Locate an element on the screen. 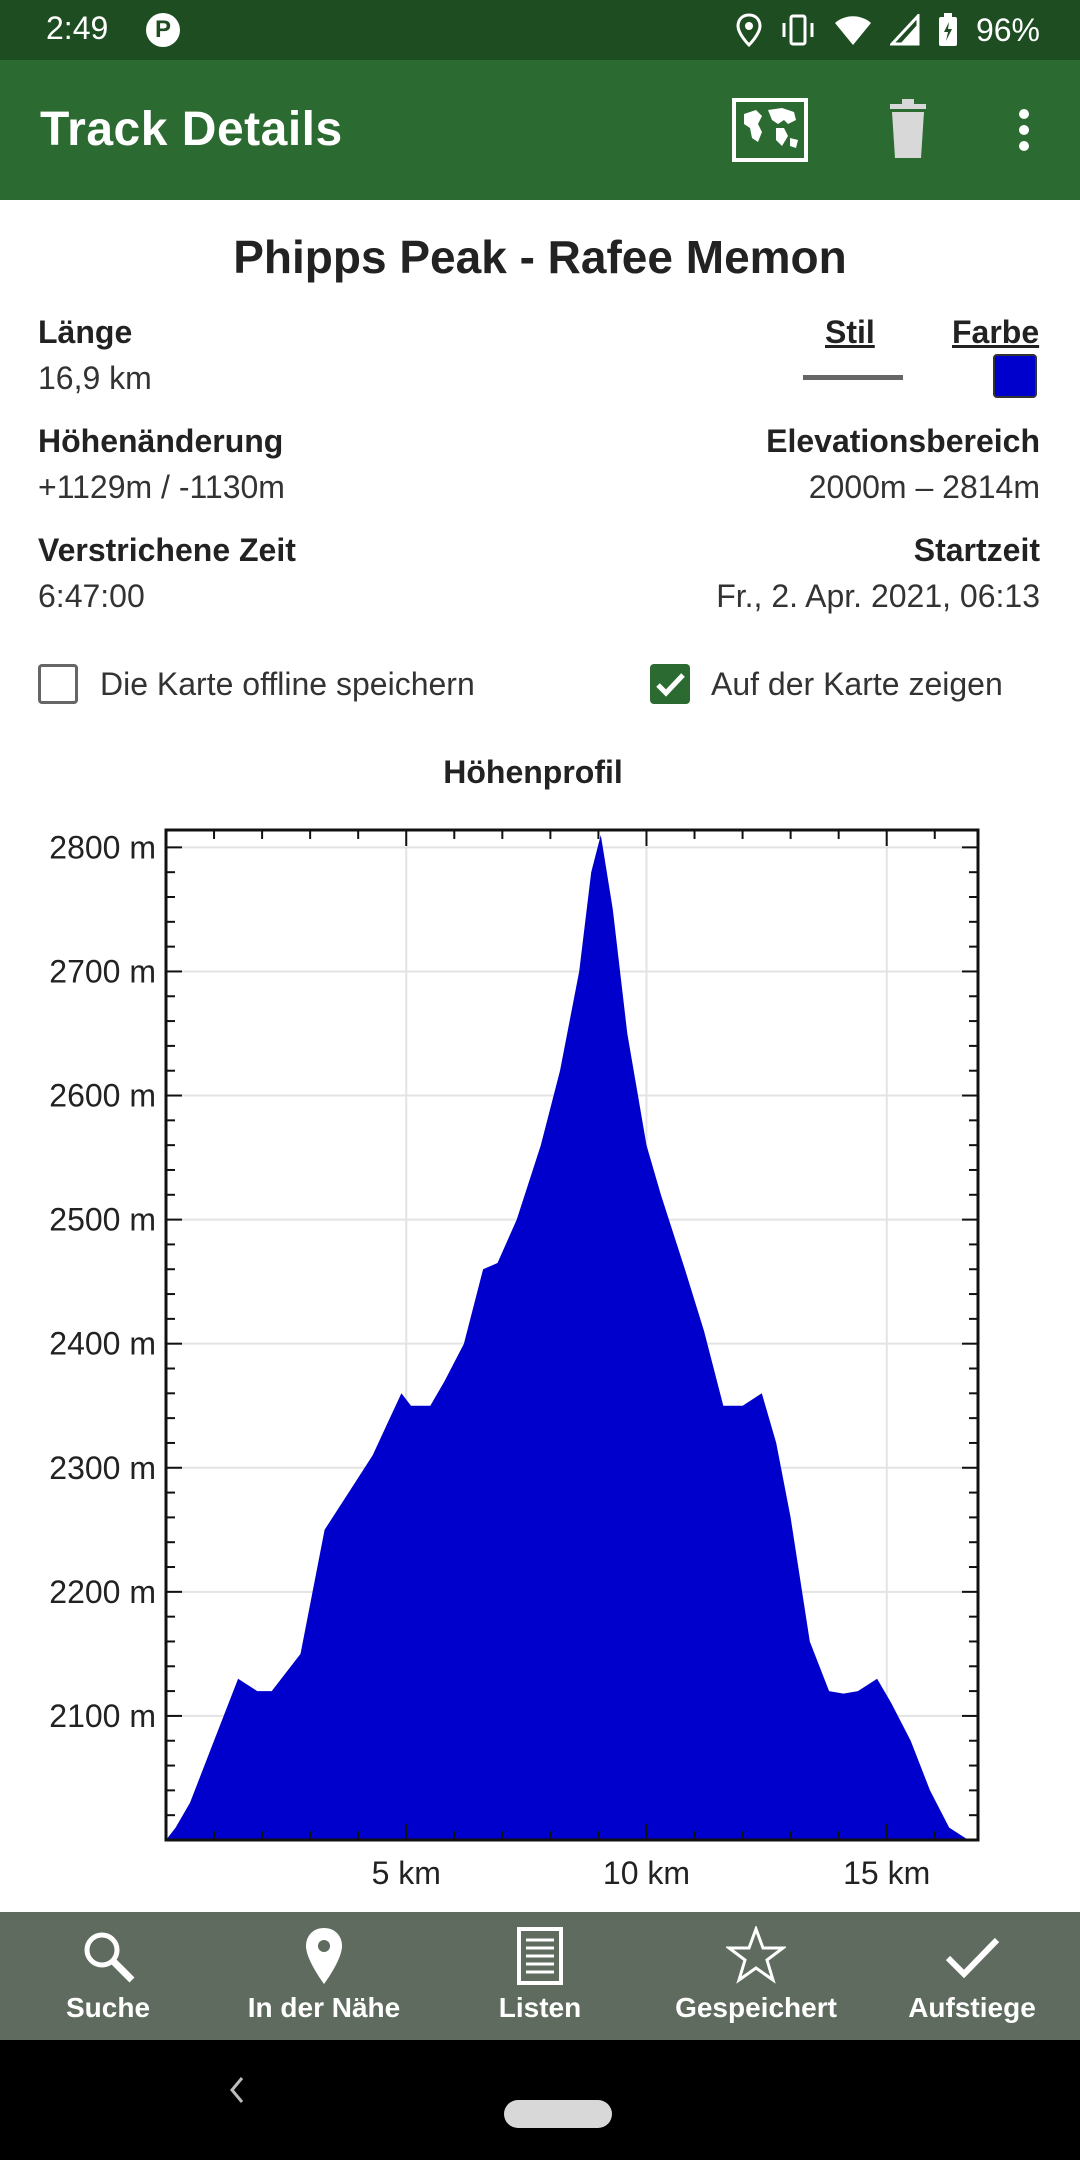 The width and height of the screenshot is (1080, 2160). nav-ascents-label: Aufstiege is located at coordinates (972, 2007).